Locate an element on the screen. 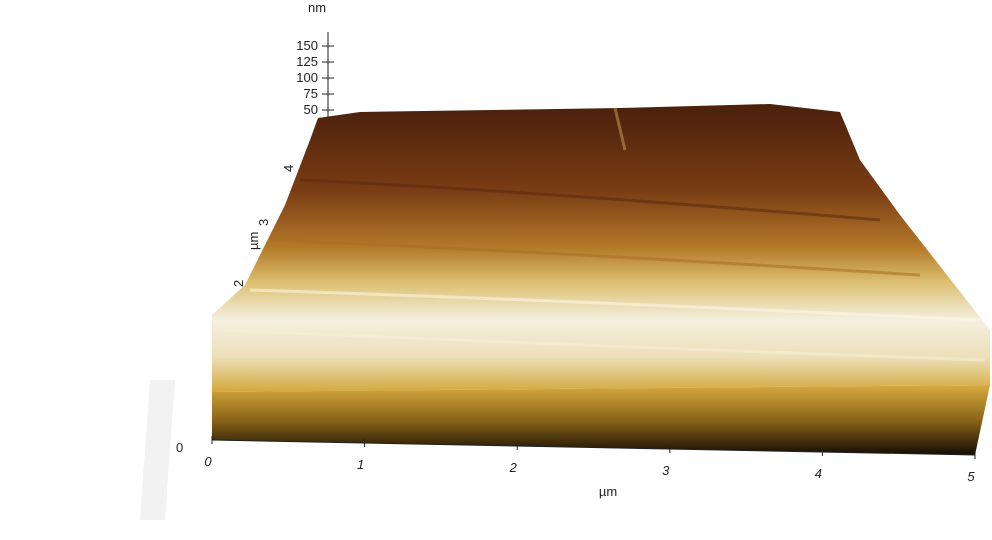  y-tick-label: 2 is located at coordinates (238, 283).